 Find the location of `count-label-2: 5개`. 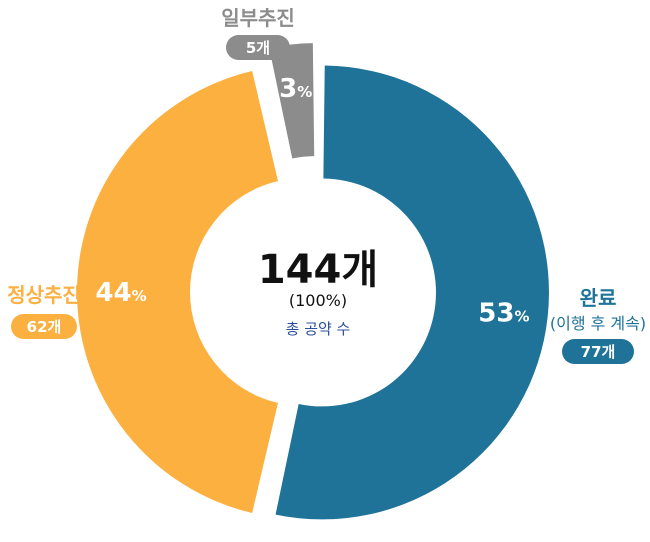

count-label-2: 5개 is located at coordinates (258, 48).